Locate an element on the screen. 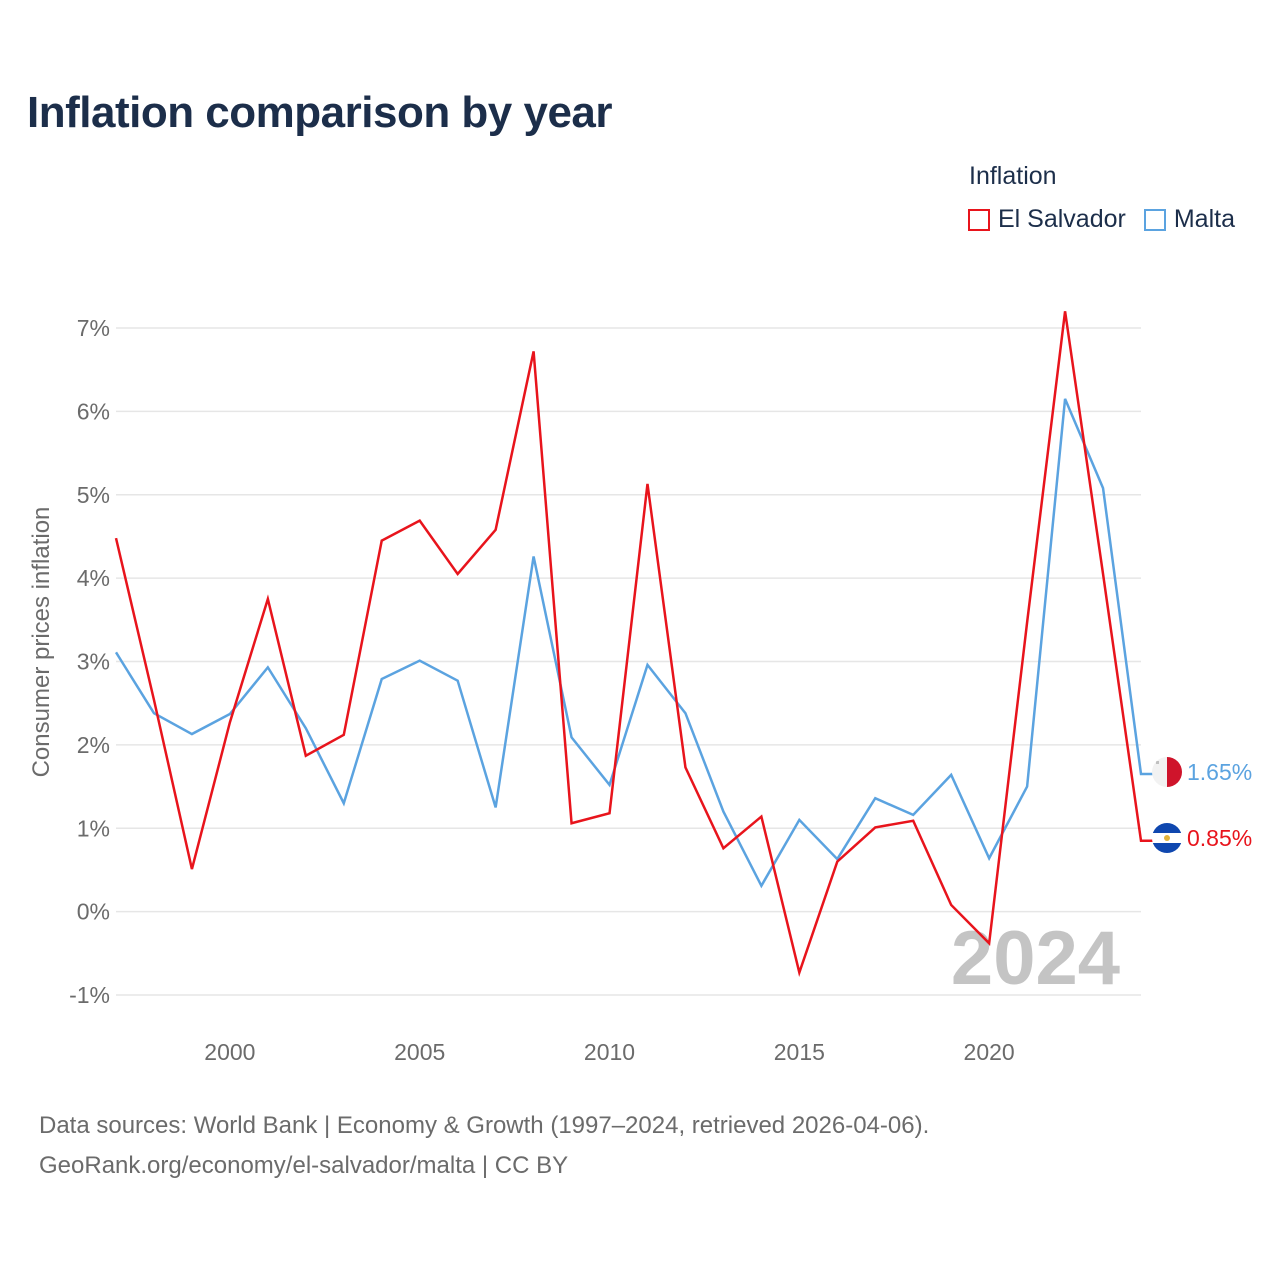  el-salvador-flag-icon is located at coordinates (1167, 838).